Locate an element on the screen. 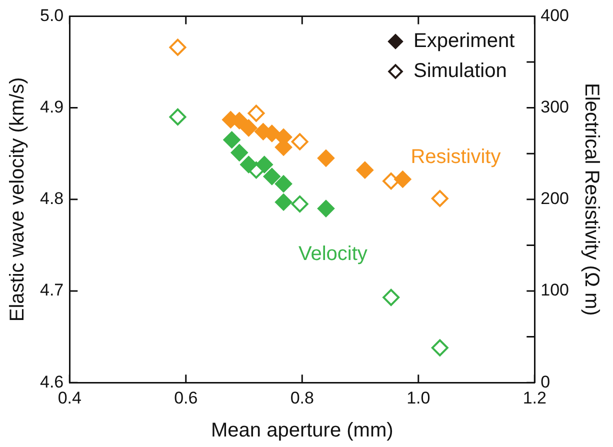 Image resolution: width=613 pixels, height=447 pixels. x-tick-label: 1.0 is located at coordinates (418, 398).